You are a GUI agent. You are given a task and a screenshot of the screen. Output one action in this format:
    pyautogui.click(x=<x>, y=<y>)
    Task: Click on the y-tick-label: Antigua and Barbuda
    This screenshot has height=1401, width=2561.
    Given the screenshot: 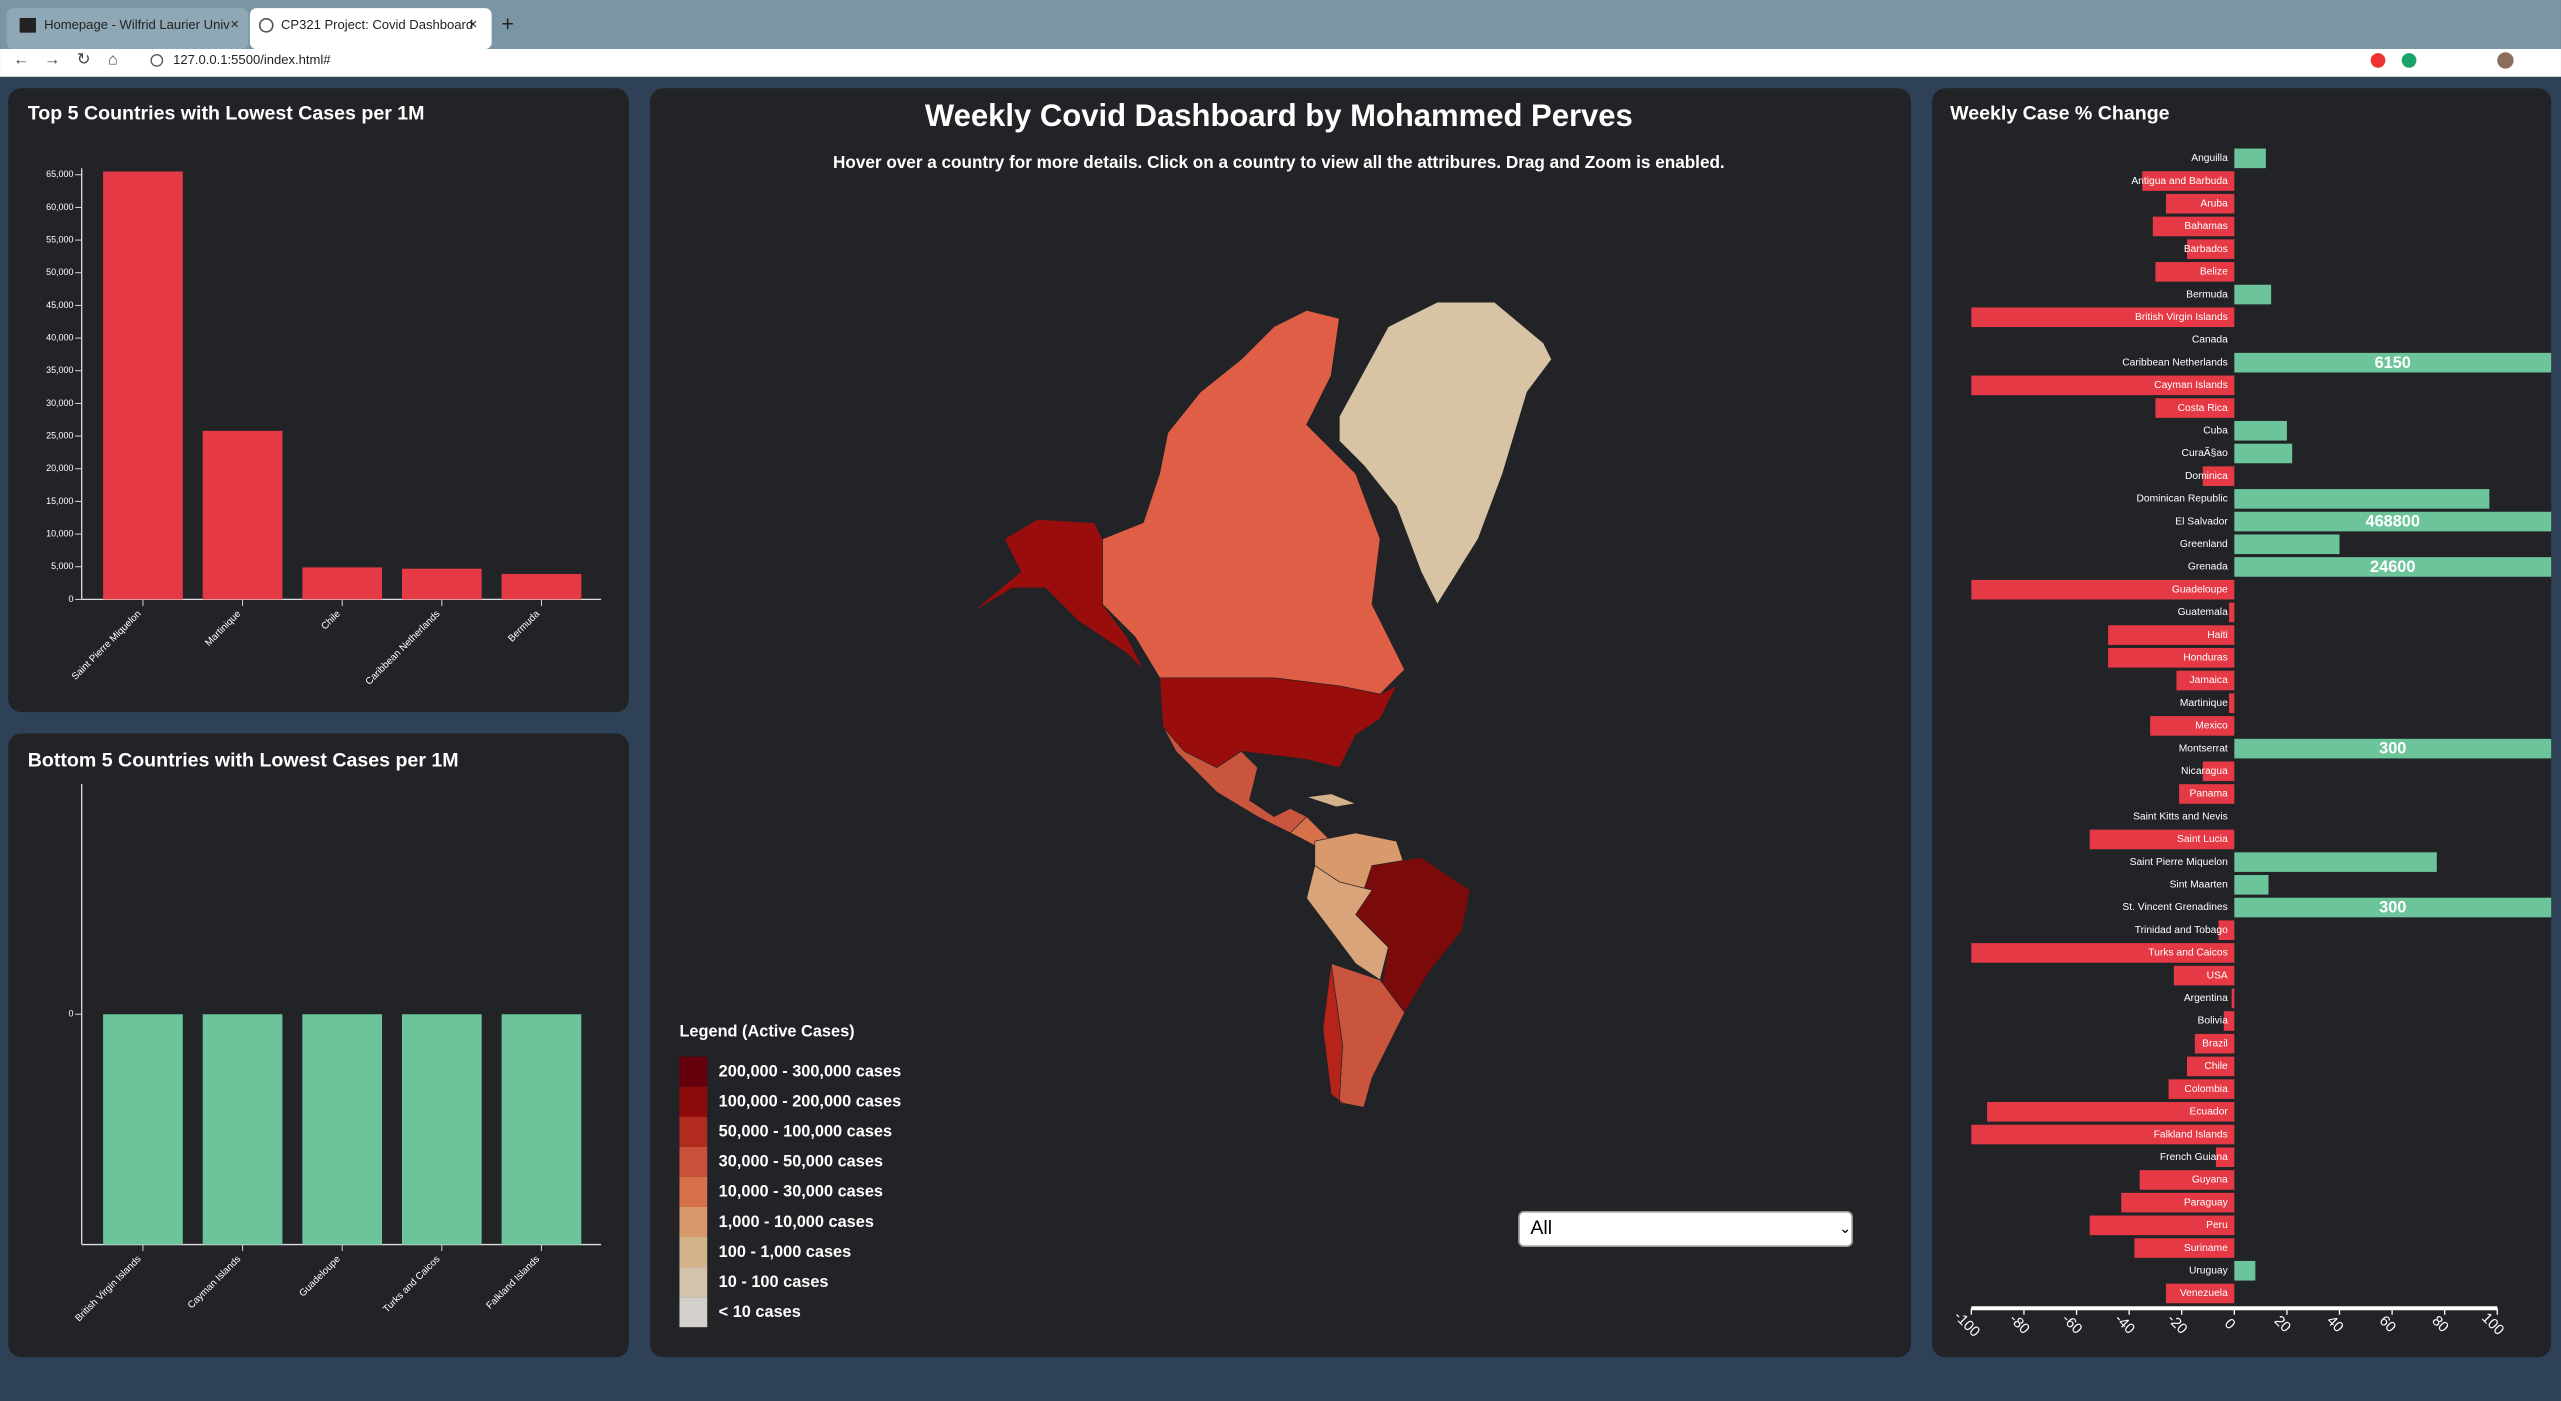 What is the action you would take?
    pyautogui.click(x=2179, y=181)
    